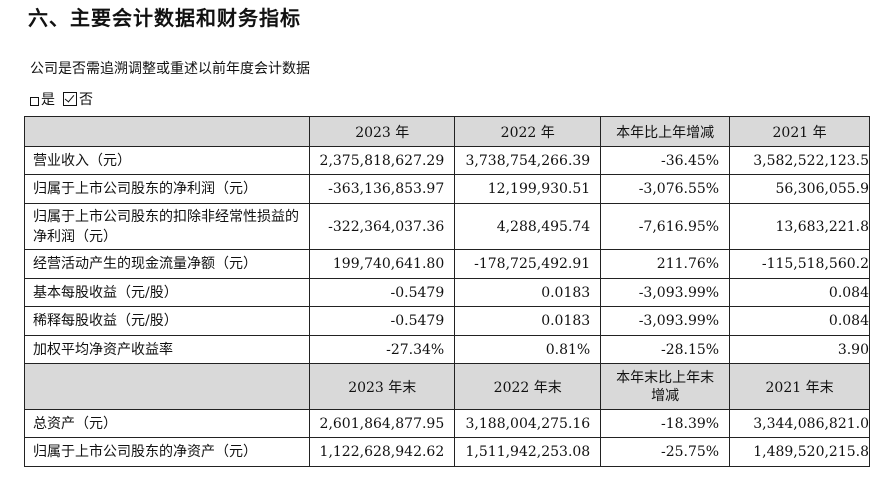 This screenshot has height=492, width=870. Describe the element at coordinates (167, 292) in the screenshot. I see `row-label: 基本每股收益（元/股）` at that location.